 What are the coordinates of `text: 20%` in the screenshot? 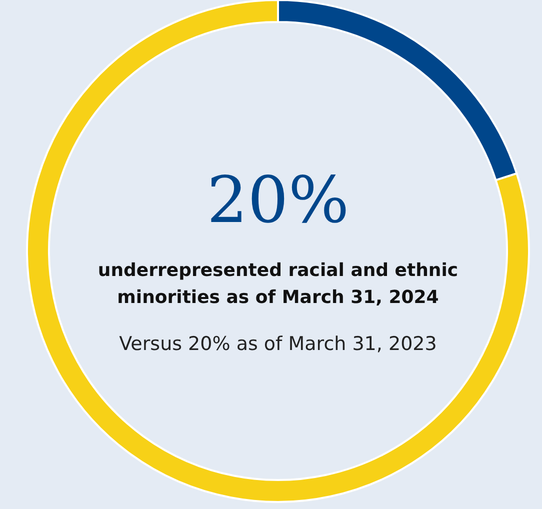 It's located at (278, 201).